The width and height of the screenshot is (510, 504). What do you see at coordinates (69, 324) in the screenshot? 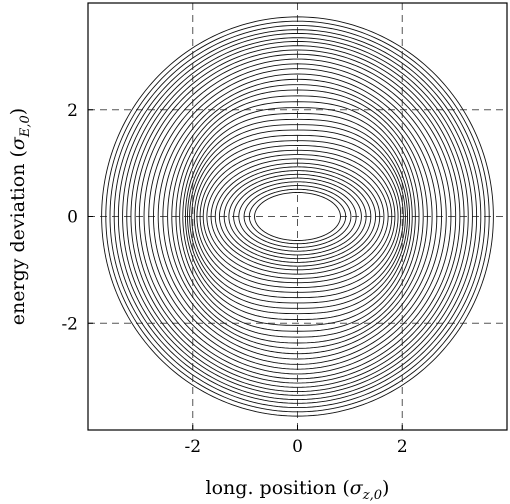
I see `y-tick-label: -2` at bounding box center [69, 324].